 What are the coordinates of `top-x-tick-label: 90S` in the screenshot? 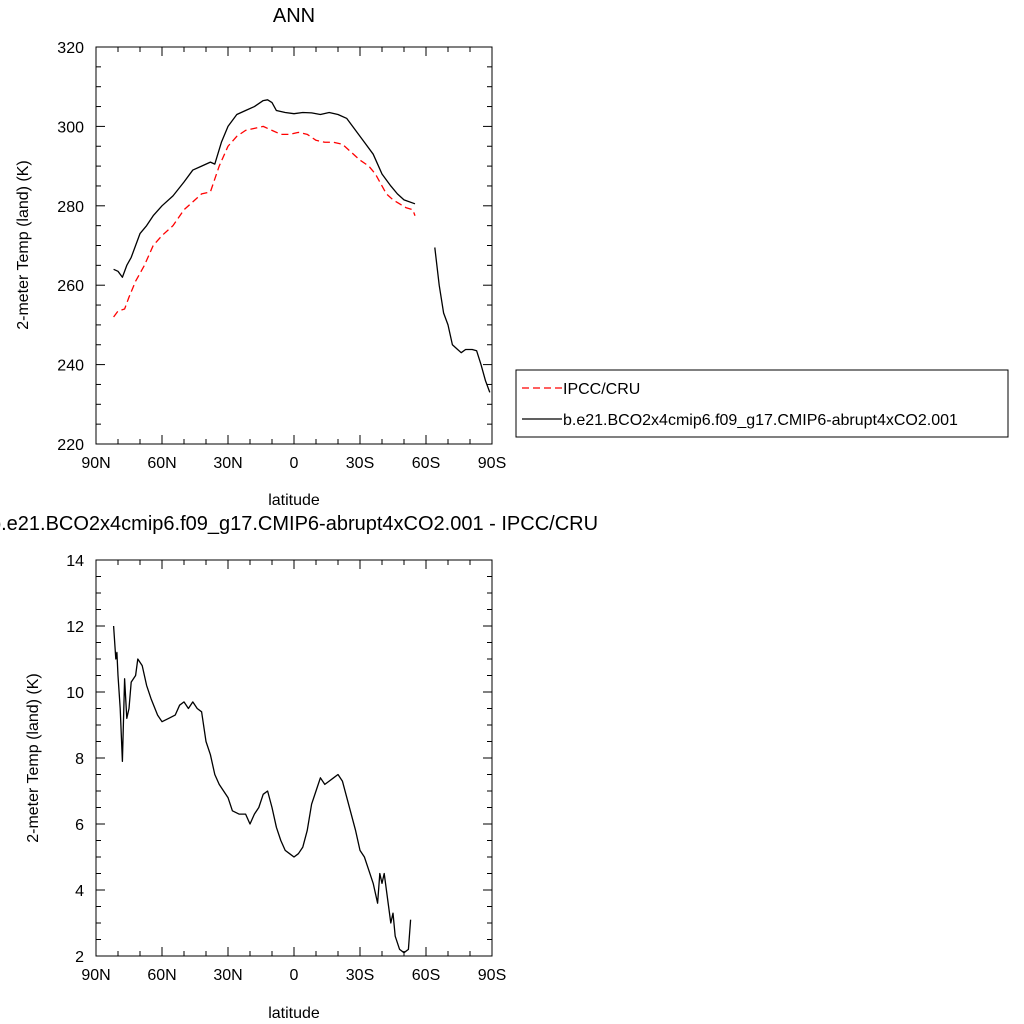 It's located at (492, 463).